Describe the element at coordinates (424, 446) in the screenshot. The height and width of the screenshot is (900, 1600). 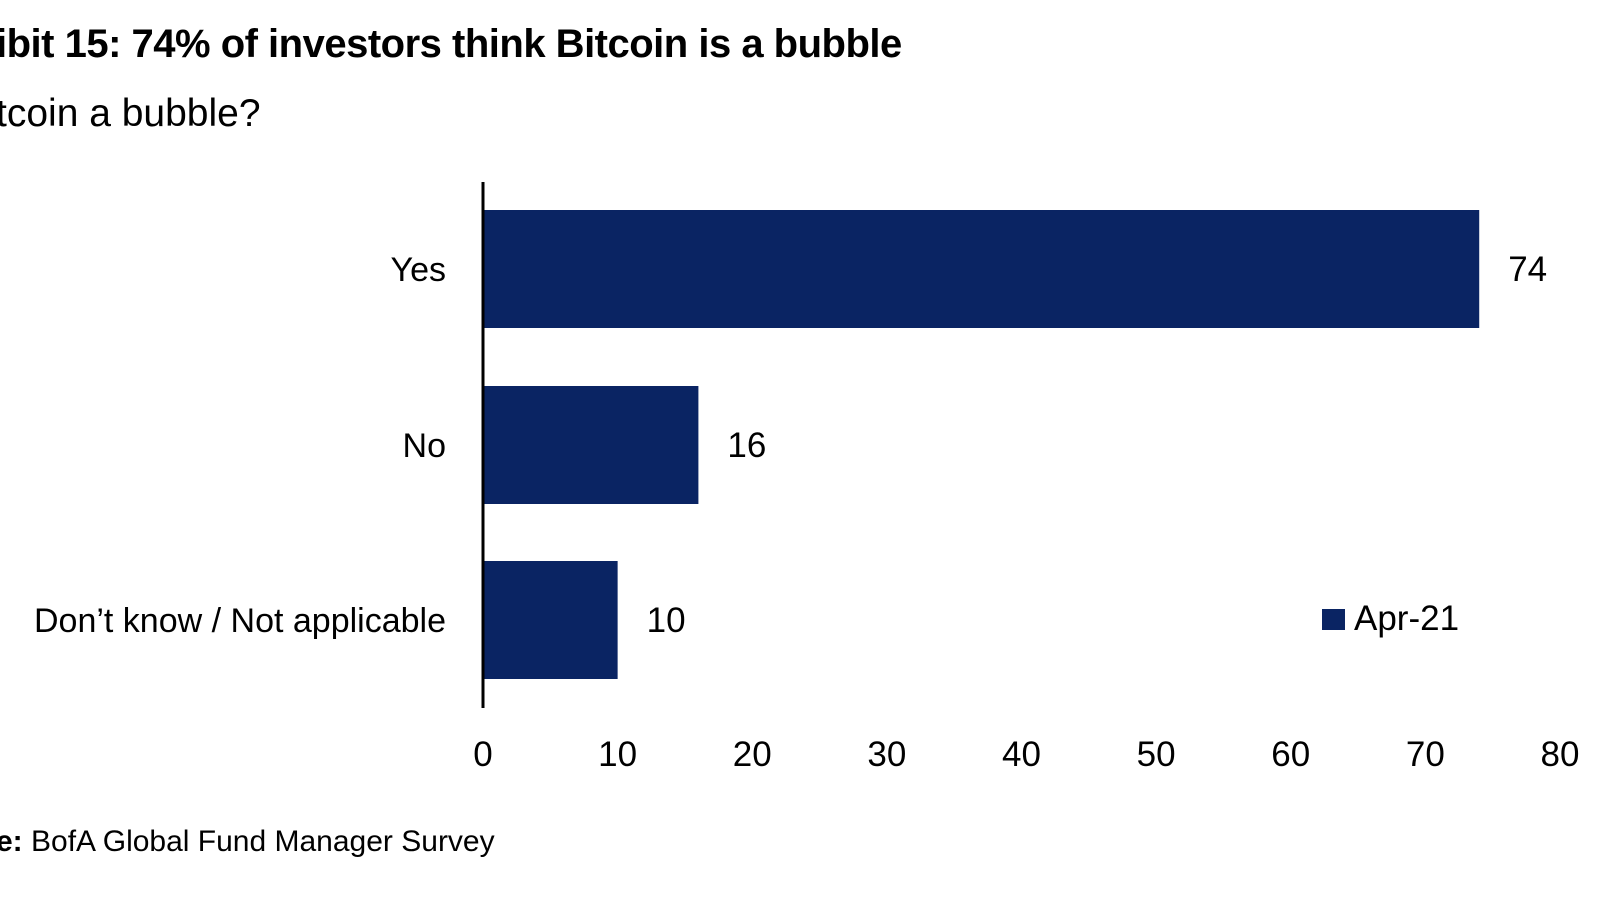
I see `category-label-1: No` at that location.